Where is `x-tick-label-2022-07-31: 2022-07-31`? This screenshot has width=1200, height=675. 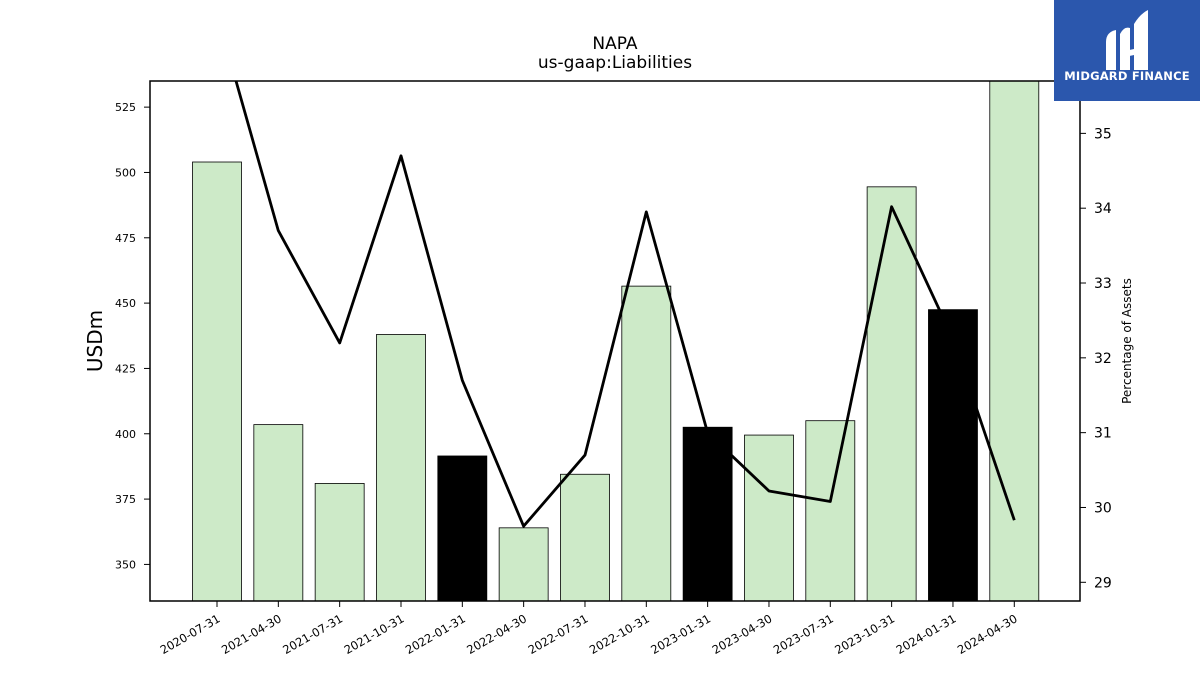
x-tick-label-2022-07-31: 2022-07-31 is located at coordinates (558, 634).